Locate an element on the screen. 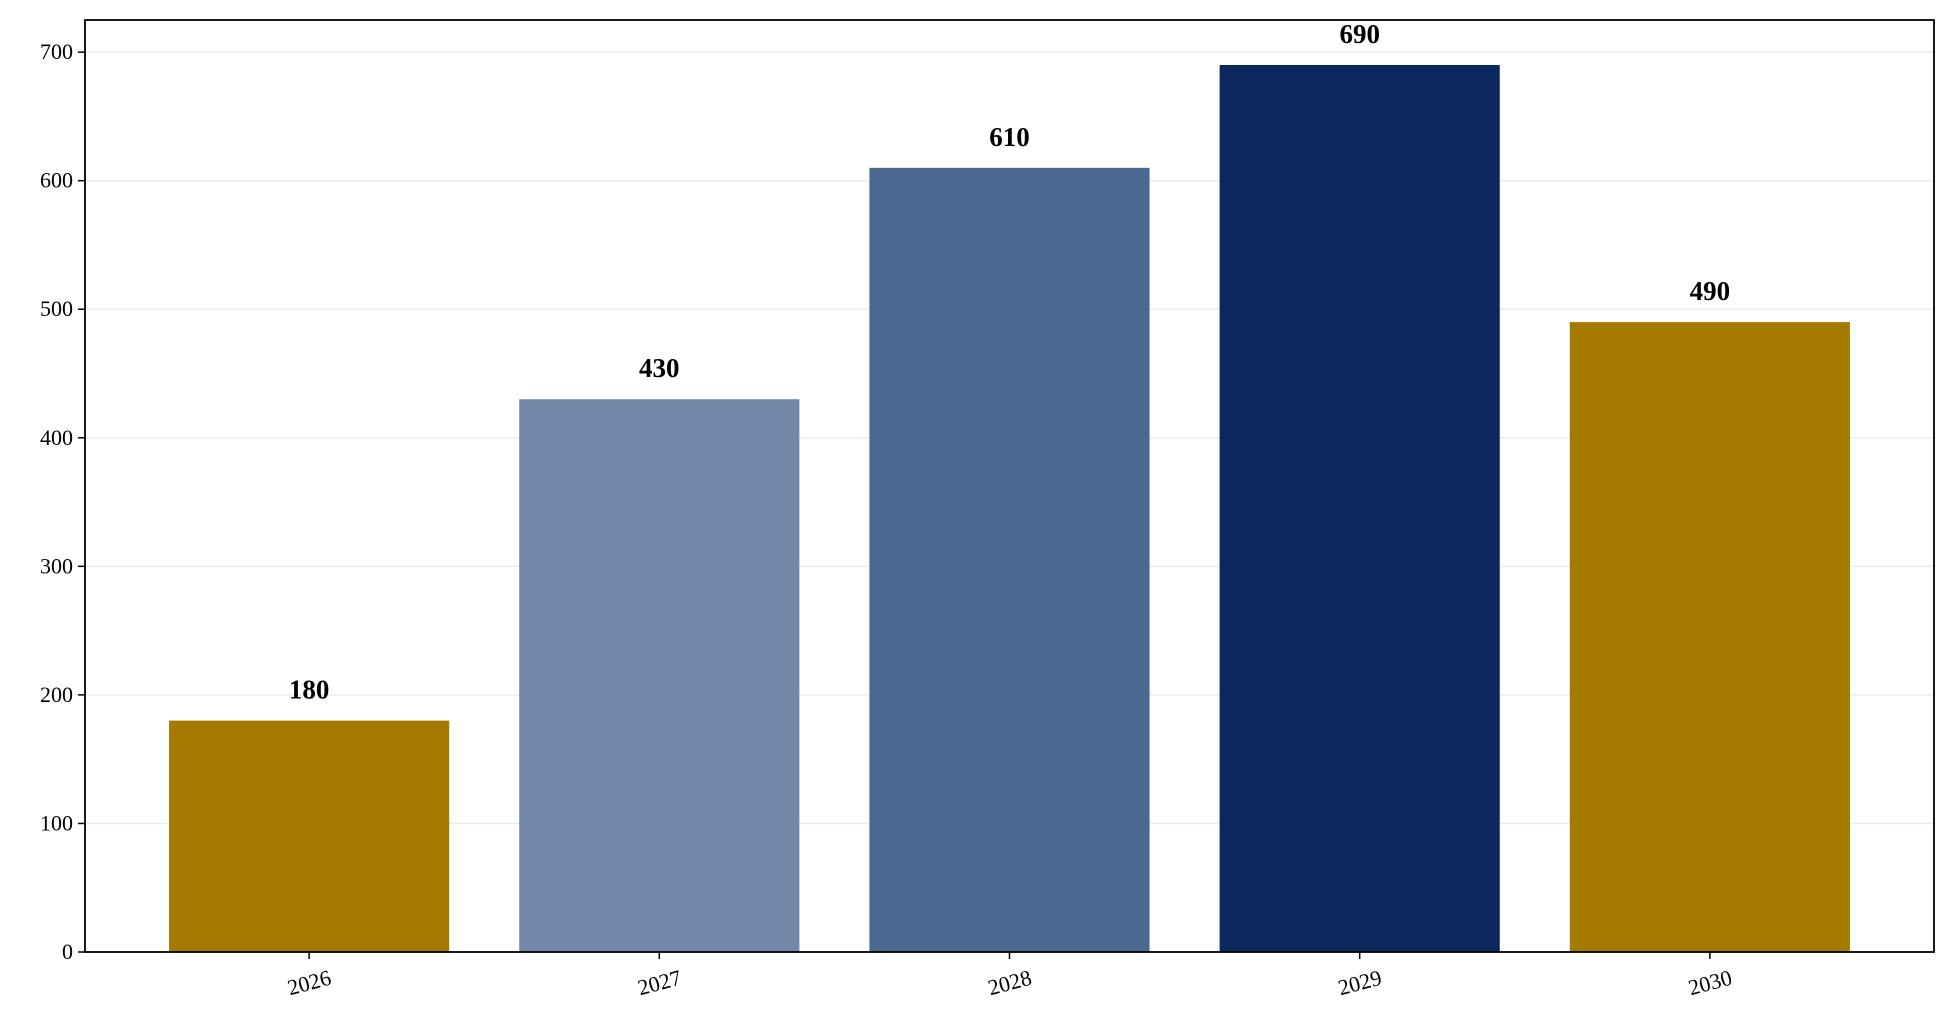 The width and height of the screenshot is (1953, 1029). y-tick-label: 600 is located at coordinates (56, 180).